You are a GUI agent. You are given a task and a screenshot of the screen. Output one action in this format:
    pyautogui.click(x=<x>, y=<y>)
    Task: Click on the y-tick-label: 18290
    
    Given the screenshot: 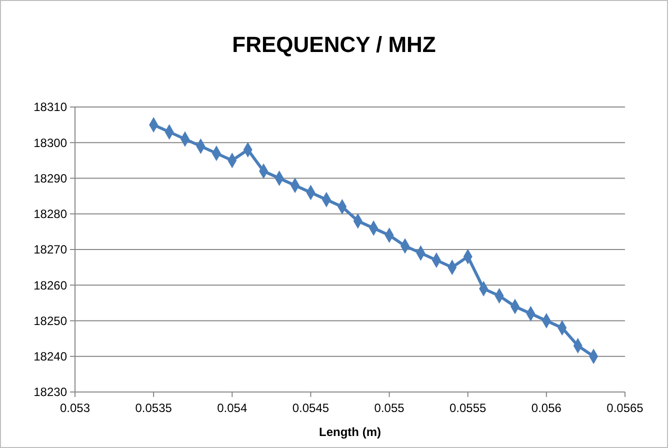 What is the action you would take?
    pyautogui.click(x=51, y=178)
    